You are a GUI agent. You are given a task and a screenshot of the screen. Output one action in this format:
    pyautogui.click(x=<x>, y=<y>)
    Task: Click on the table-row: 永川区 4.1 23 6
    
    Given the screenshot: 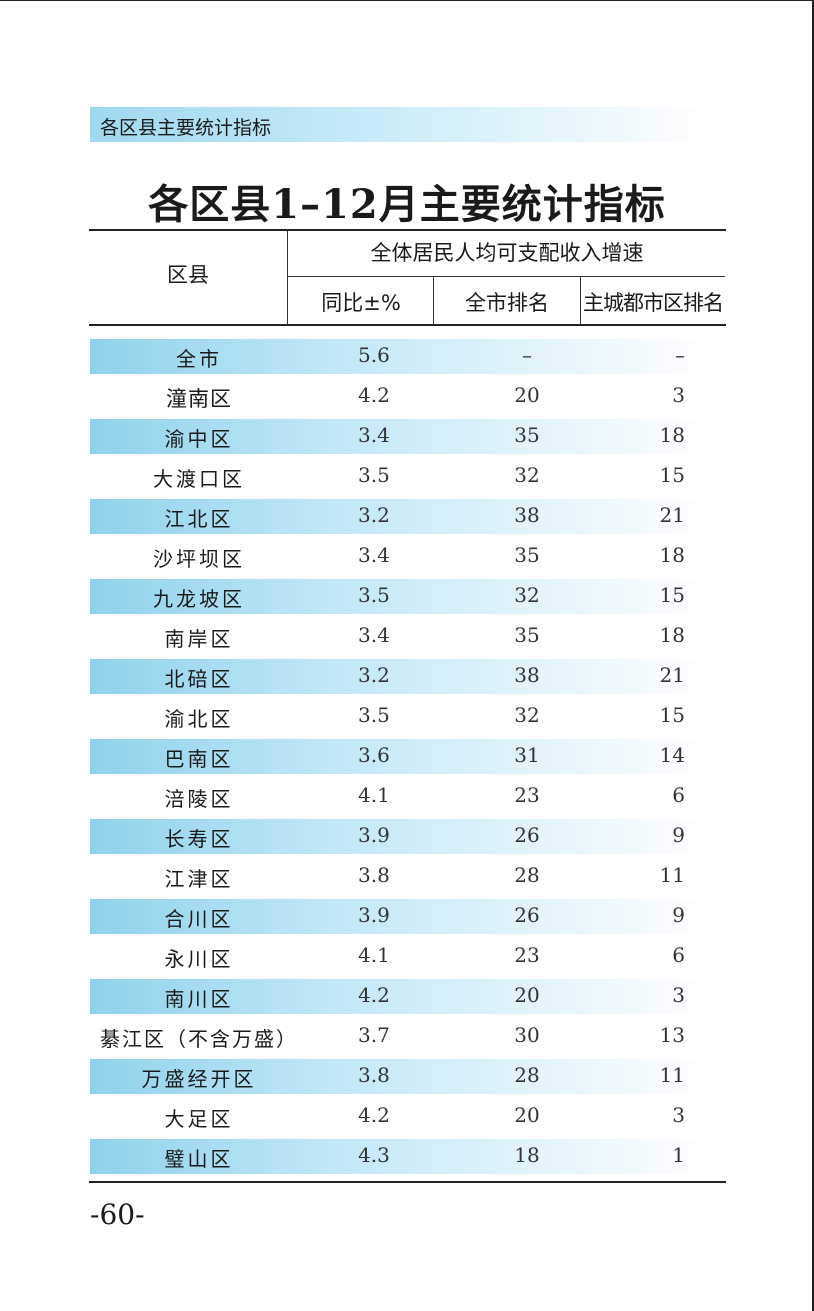 What is the action you would take?
    pyautogui.click(x=407, y=957)
    